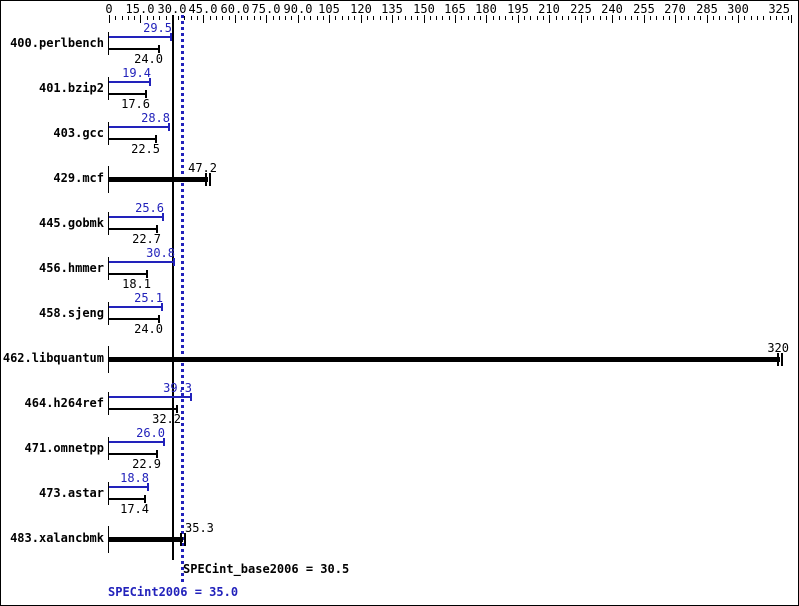  What do you see at coordinates (644, 9) in the screenshot?
I see `x-axis-tick-label: 255` at bounding box center [644, 9].